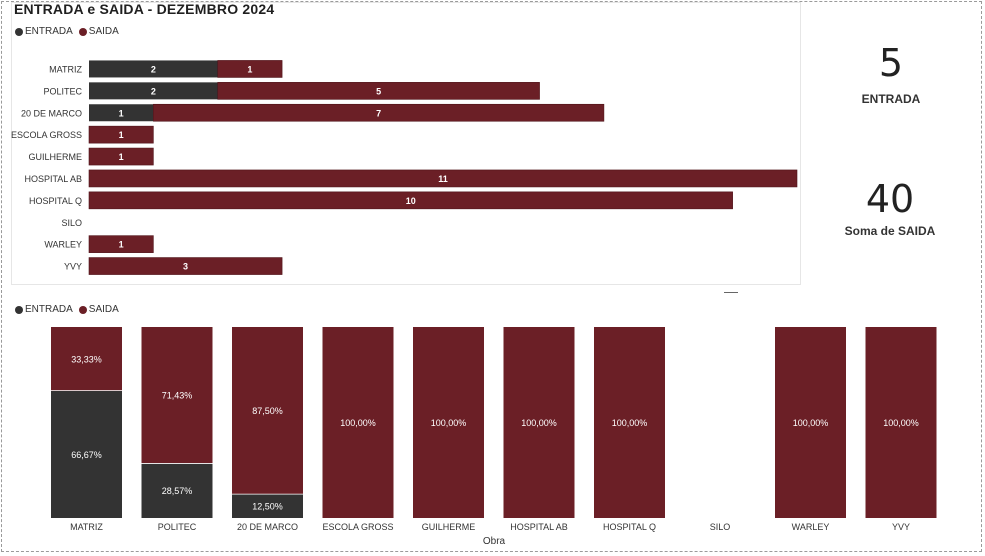 This screenshot has height=556, width=985. What do you see at coordinates (890, 199) in the screenshot?
I see `kpi-value-saida: 40` at bounding box center [890, 199].